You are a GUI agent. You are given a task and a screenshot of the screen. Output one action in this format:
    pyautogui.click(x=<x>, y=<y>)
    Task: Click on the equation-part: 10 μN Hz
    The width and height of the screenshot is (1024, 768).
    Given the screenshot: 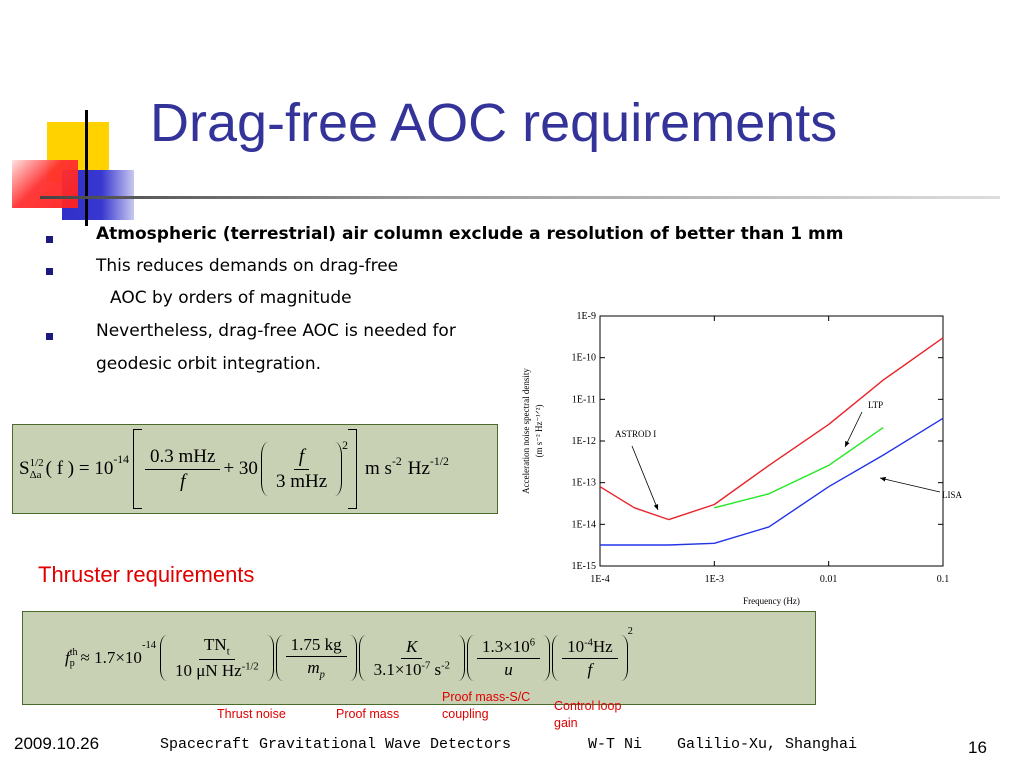 What is the action you would take?
    pyautogui.click(x=208, y=670)
    